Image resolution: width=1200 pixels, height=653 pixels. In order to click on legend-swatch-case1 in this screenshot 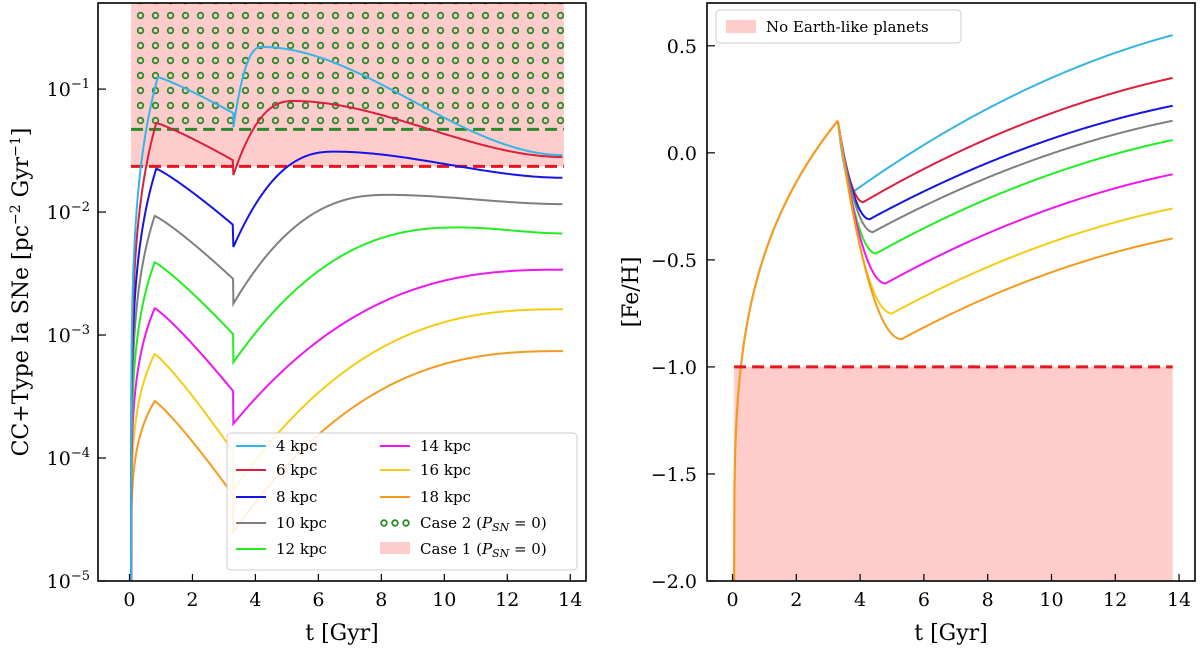, I will do `click(395, 548)`.